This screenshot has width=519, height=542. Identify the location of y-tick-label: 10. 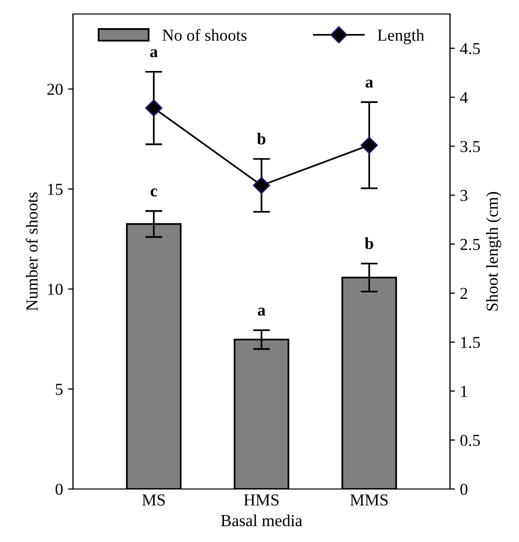
(55, 289).